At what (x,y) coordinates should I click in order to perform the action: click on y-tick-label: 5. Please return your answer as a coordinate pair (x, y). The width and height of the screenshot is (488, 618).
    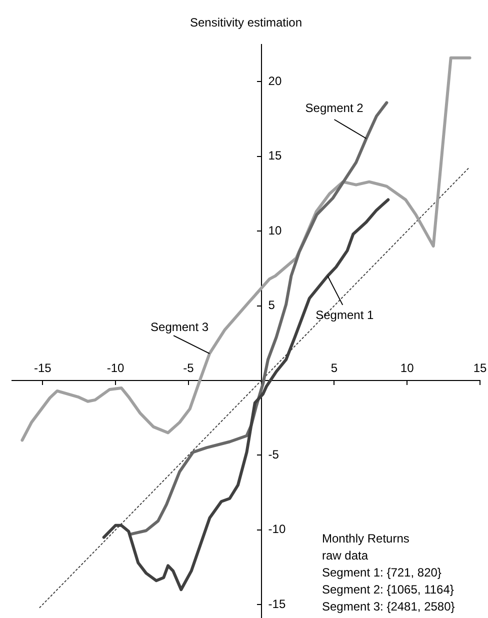
    Looking at the image, I should click on (272, 305).